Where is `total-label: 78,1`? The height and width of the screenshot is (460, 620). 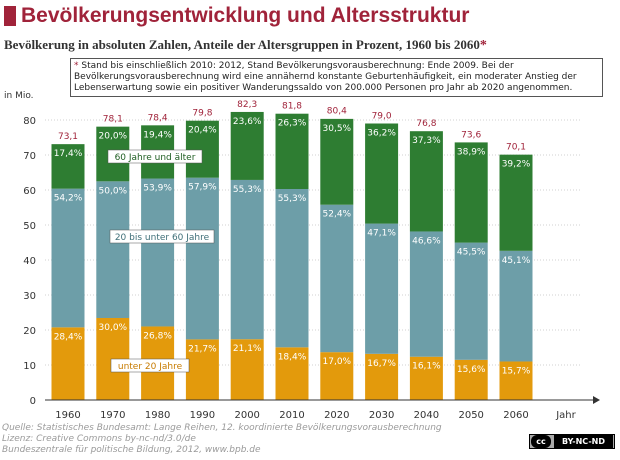 total-label: 78,1 is located at coordinates (113, 120).